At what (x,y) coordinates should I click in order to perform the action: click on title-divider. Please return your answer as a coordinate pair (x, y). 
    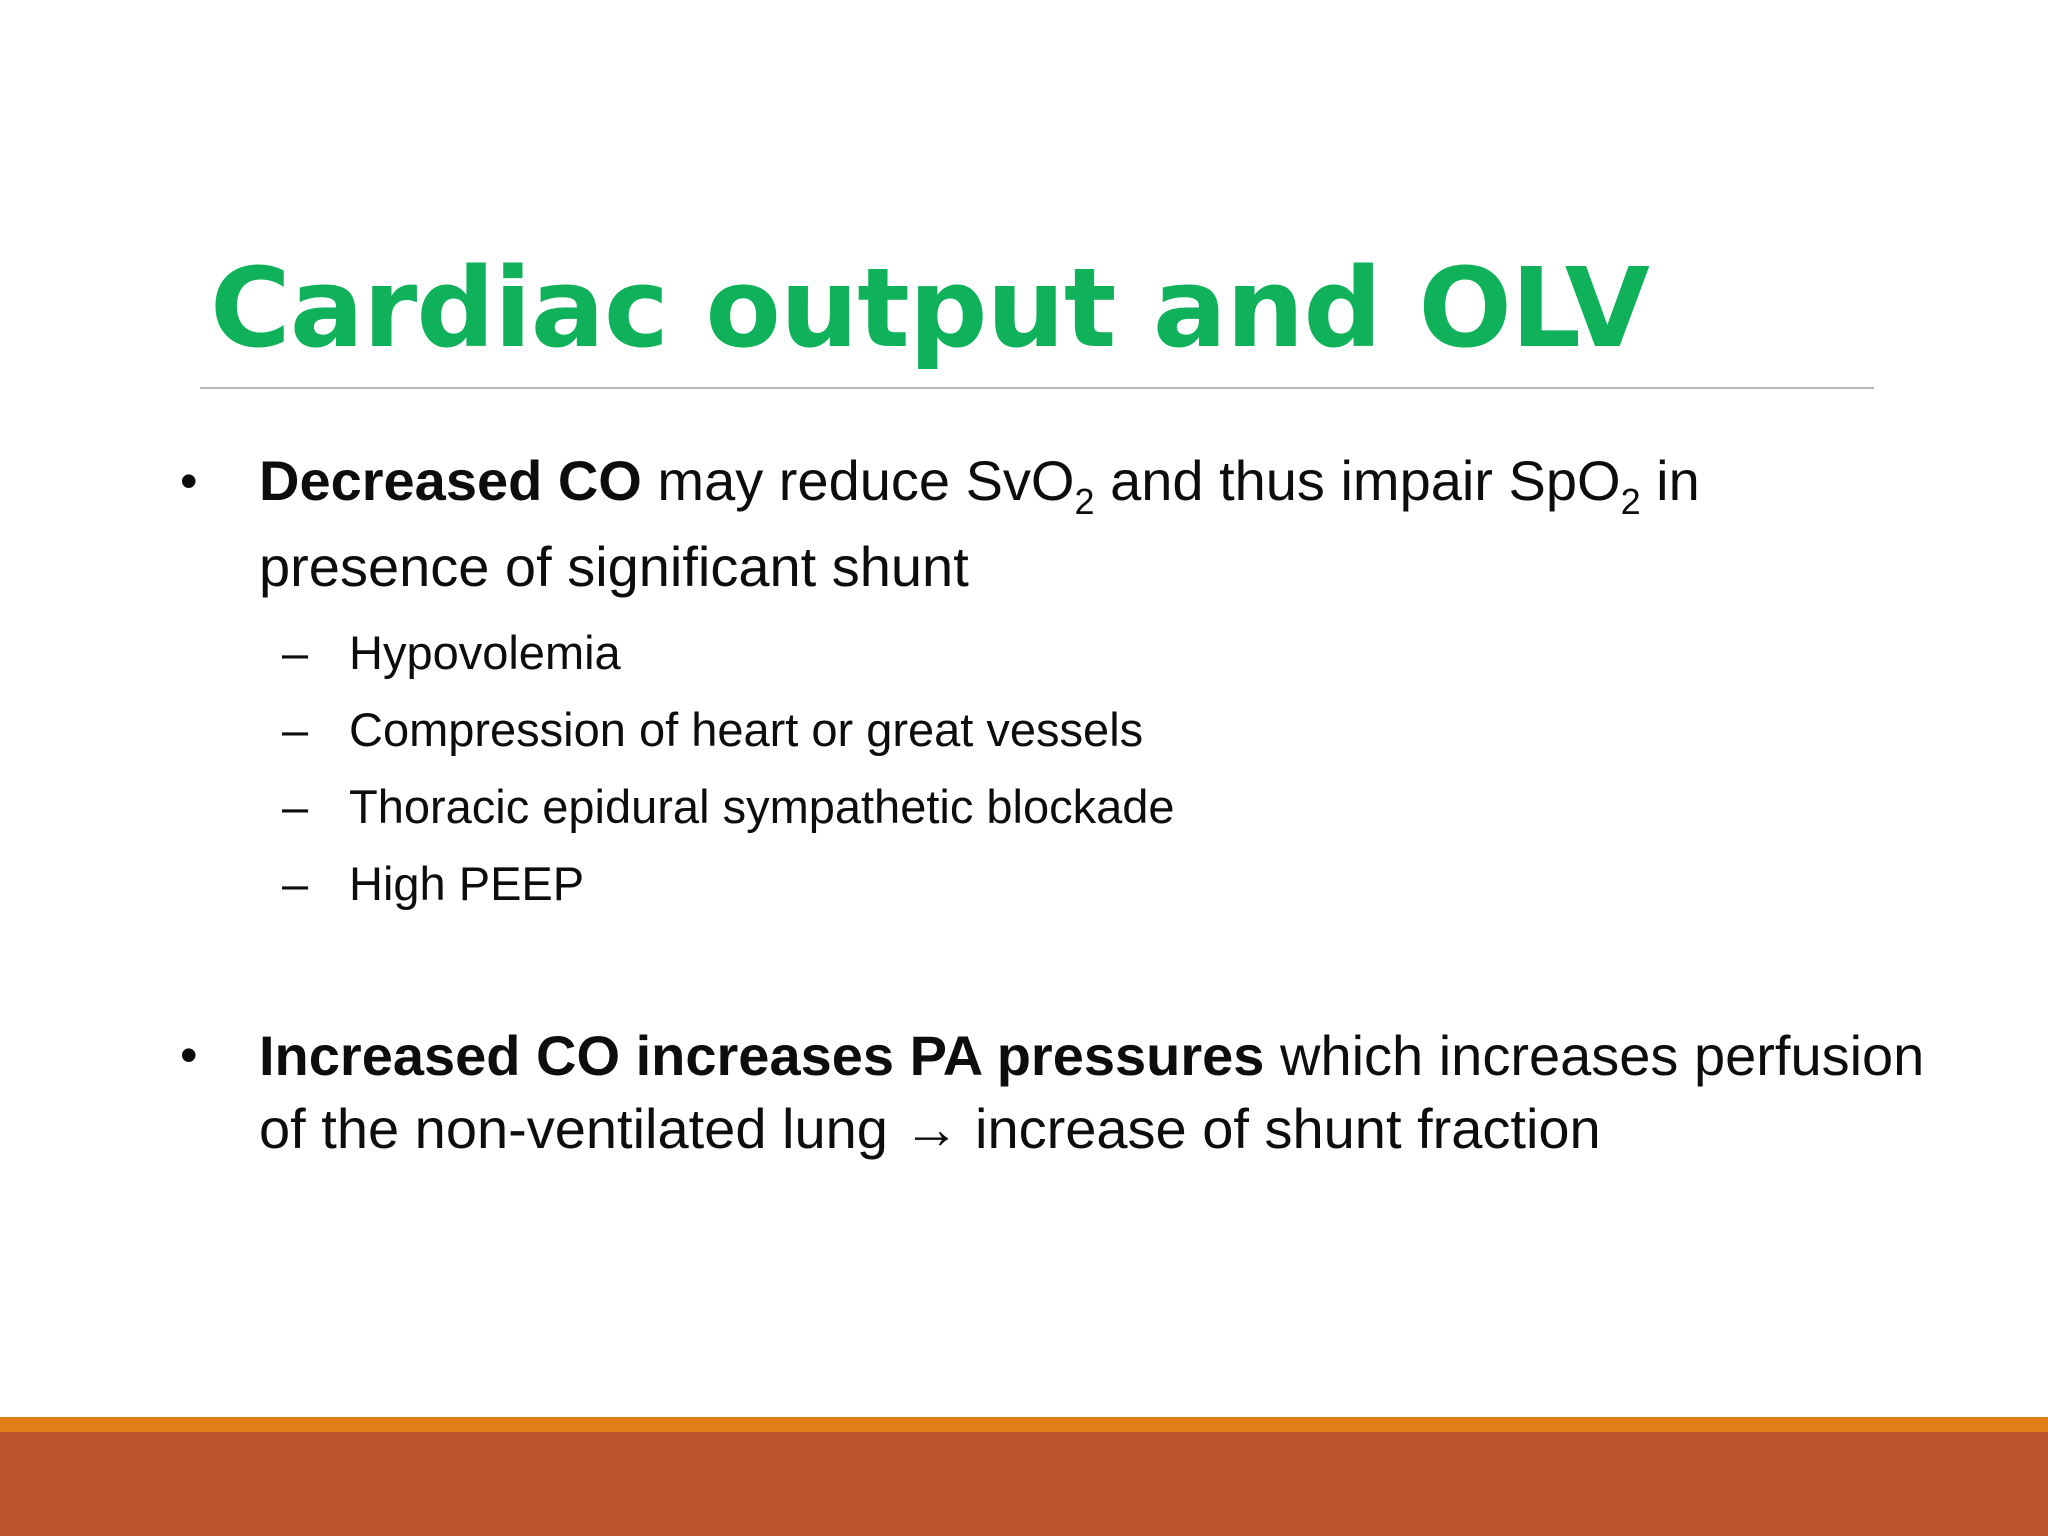
    Looking at the image, I should click on (1037, 388).